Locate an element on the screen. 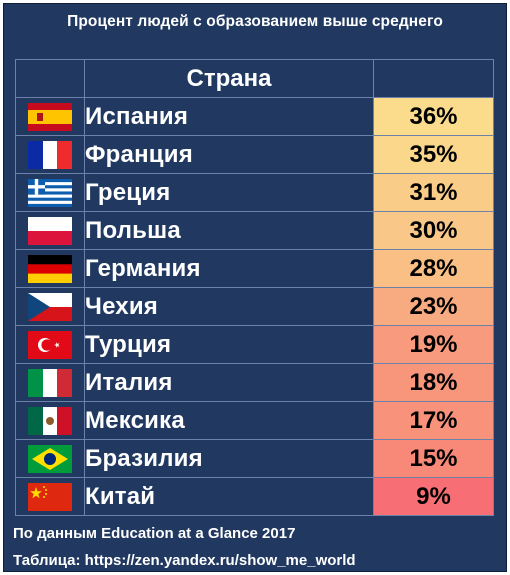  brazil-flag-icon is located at coordinates (50, 458).